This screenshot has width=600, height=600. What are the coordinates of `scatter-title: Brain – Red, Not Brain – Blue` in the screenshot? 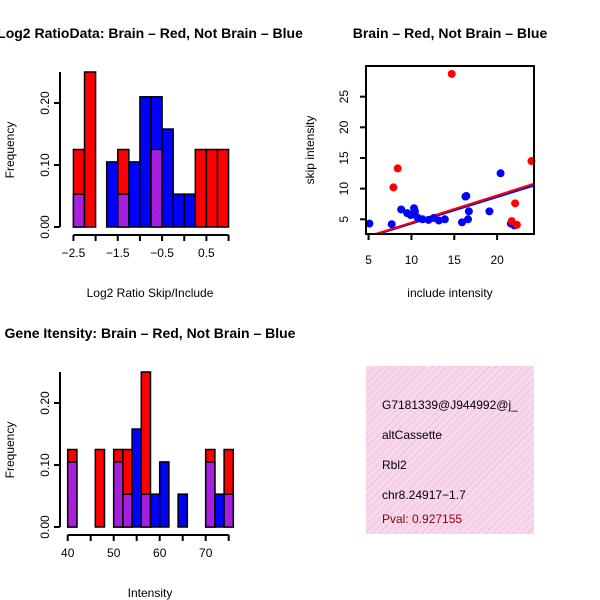 It's located at (450, 33).